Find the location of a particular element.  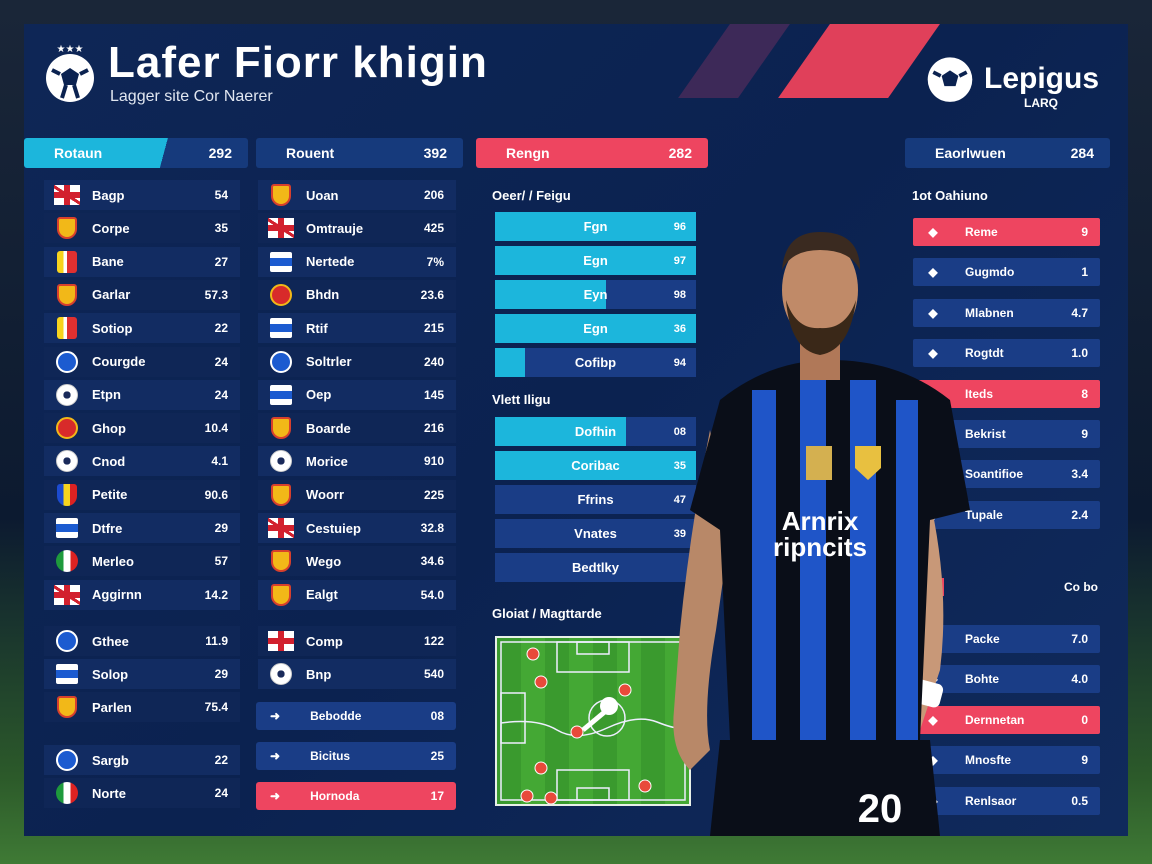

list-item: Rtif 215 is located at coordinates (357, 328).